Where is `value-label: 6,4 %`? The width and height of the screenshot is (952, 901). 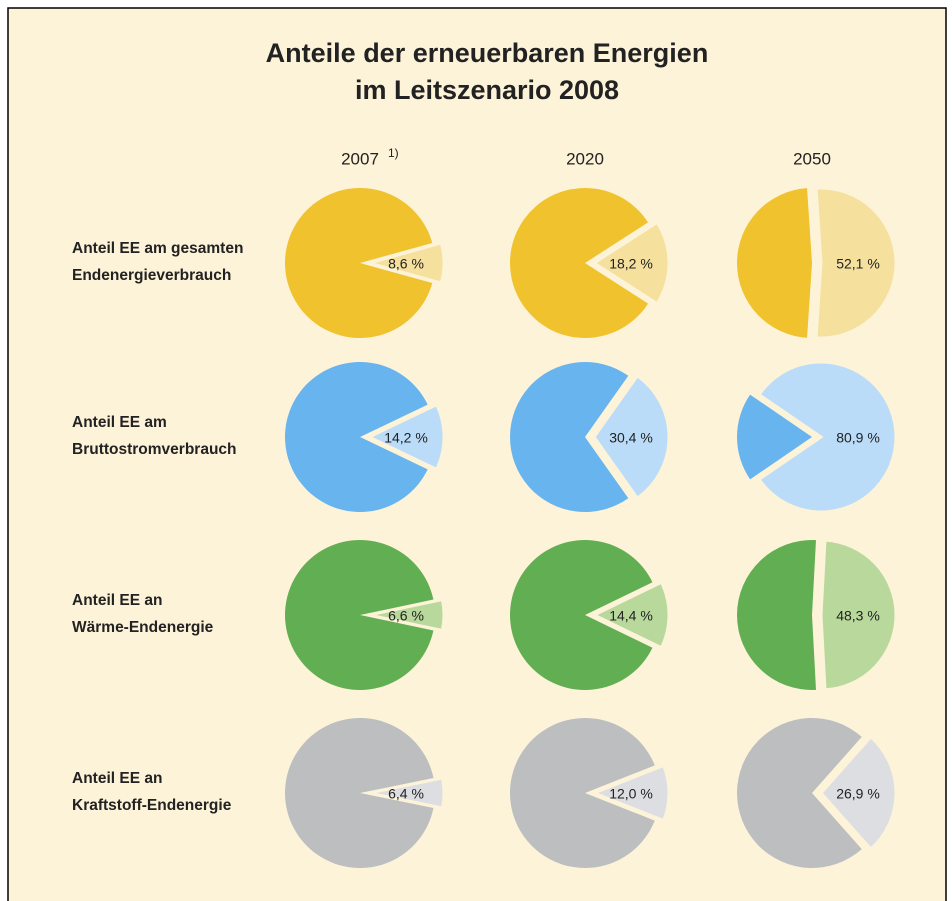 value-label: 6,4 % is located at coordinates (406, 794).